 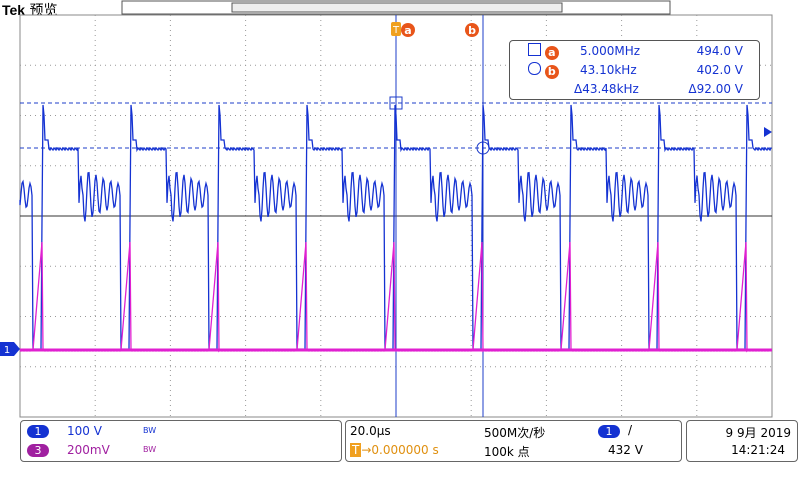 I want to click on readout-delta-volt: Δ92.00 V, so click(x=715, y=89).